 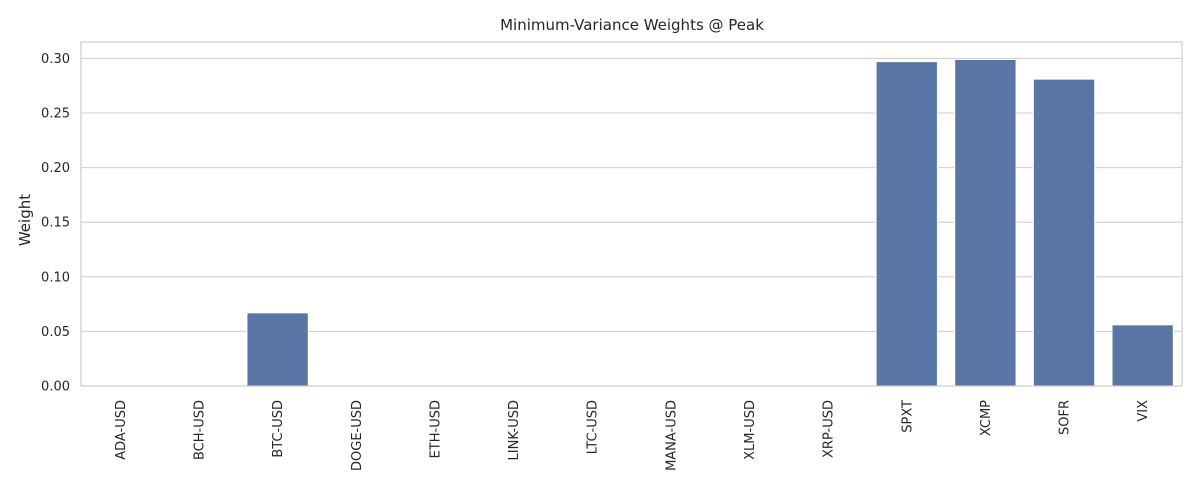 What do you see at coordinates (357, 435) in the screenshot?
I see `x-tick-label: DOGE-USD` at bounding box center [357, 435].